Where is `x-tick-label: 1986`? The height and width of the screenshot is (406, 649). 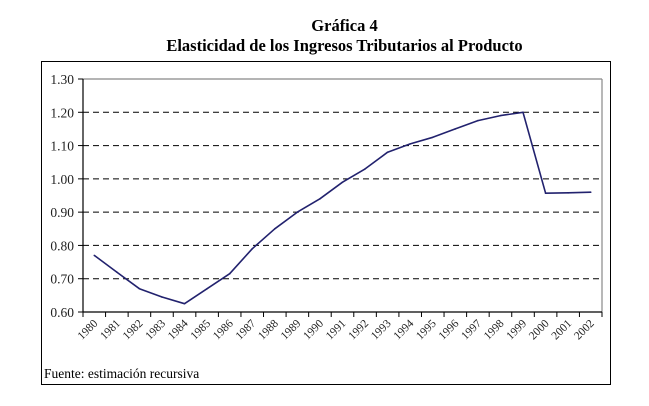 x-tick-label: 1986 is located at coordinates (223, 329).